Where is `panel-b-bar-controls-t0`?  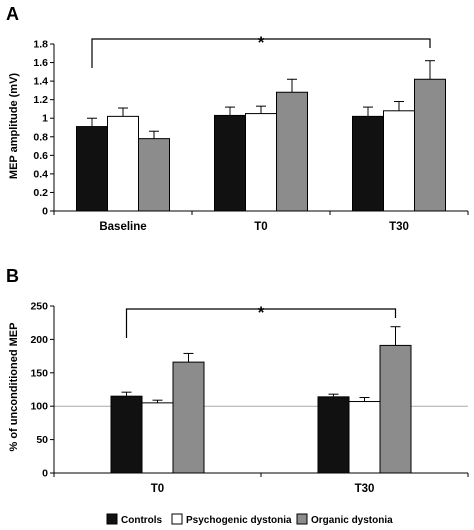 panel-b-bar-controls-t0 is located at coordinates (126, 434).